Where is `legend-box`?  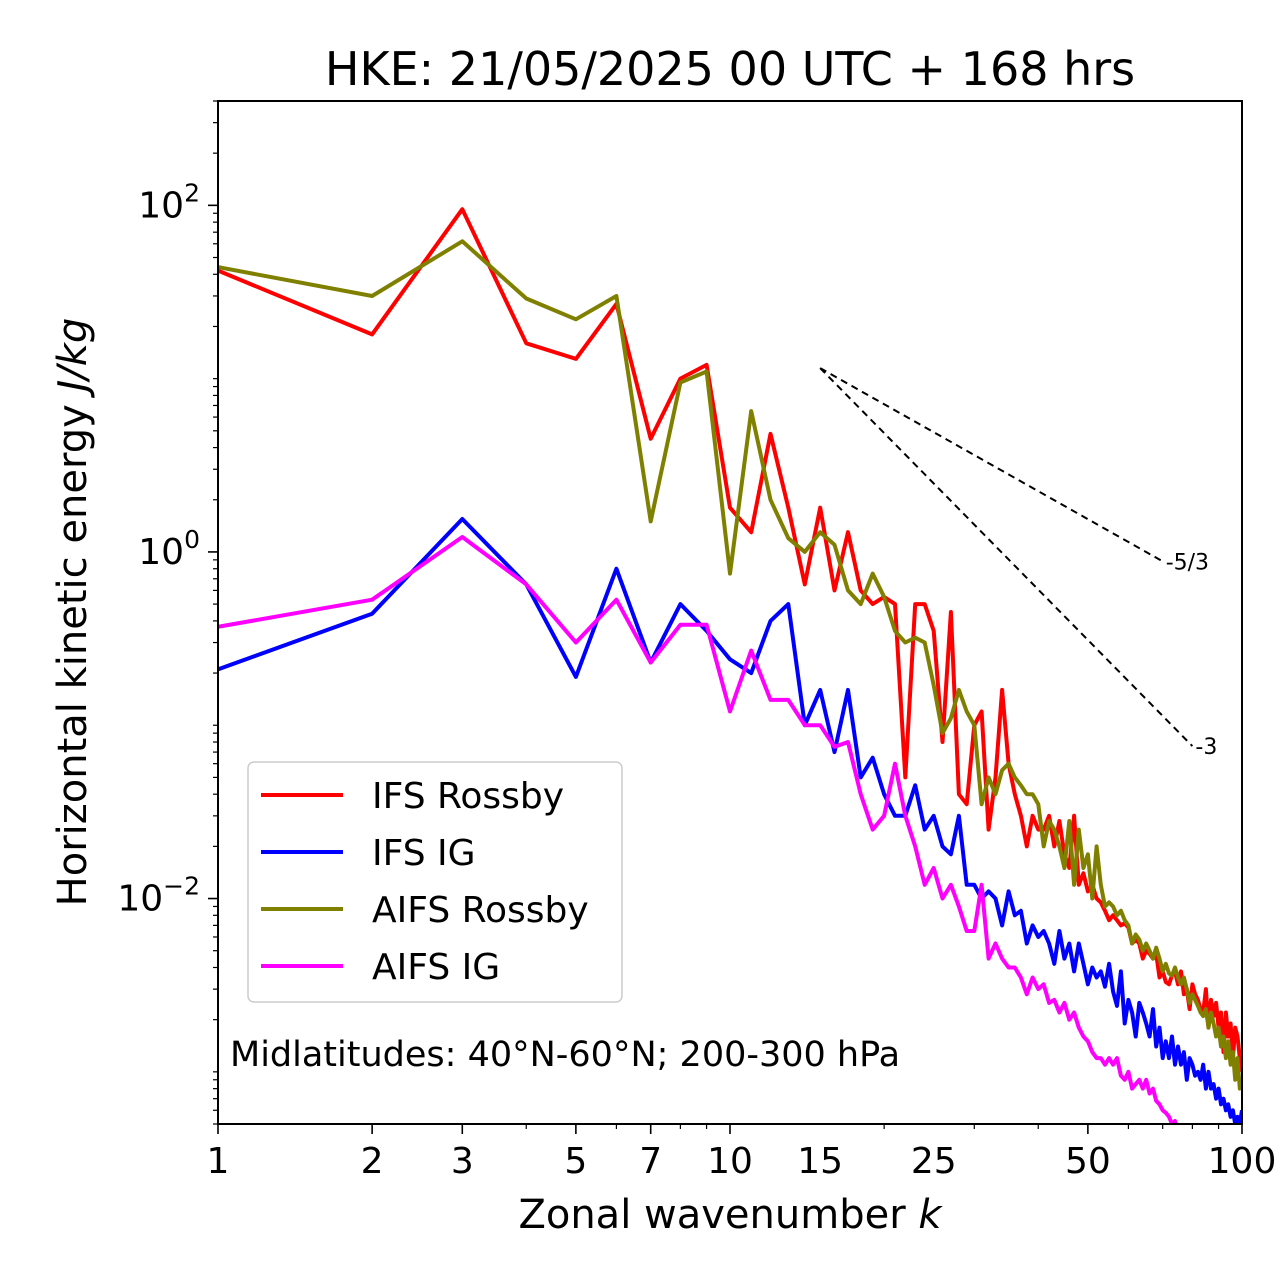
legend-box is located at coordinates (435, 882).